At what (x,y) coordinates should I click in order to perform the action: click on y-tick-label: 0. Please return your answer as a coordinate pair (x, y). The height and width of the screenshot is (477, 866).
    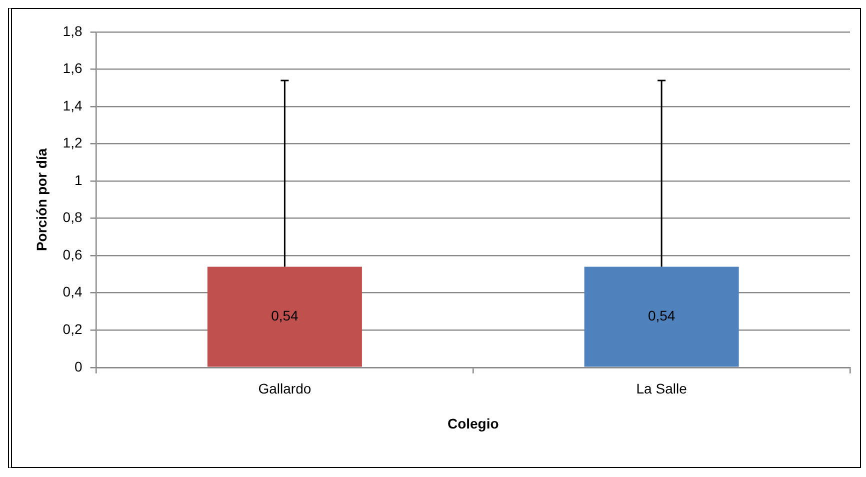
    Looking at the image, I should click on (78, 366).